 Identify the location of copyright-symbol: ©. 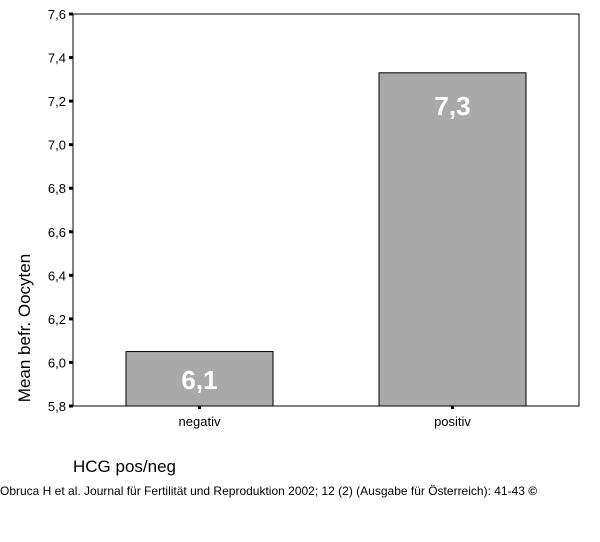
(533, 491).